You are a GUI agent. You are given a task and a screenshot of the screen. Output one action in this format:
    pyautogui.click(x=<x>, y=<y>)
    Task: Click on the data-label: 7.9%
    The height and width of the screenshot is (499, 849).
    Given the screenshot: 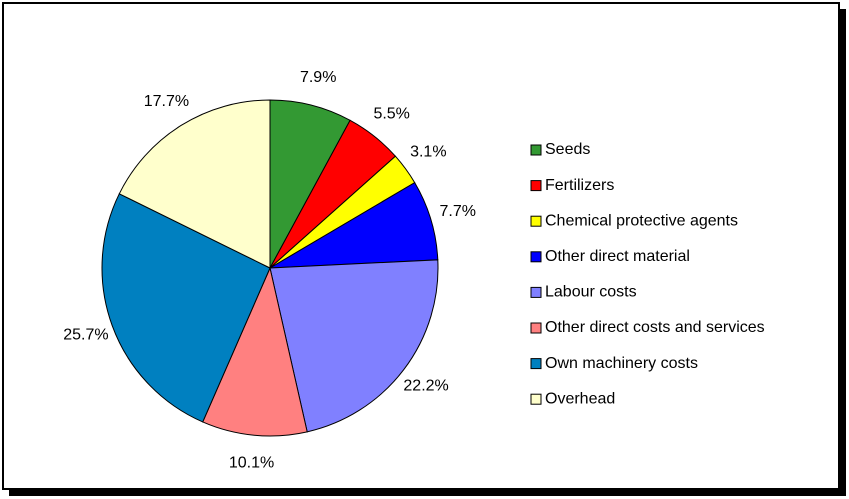 What is the action you would take?
    pyautogui.click(x=318, y=77)
    